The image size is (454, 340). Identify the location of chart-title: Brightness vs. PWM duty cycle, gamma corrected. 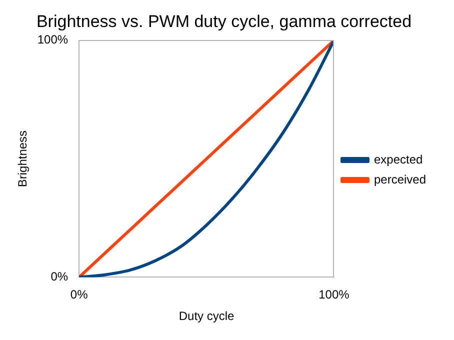
(224, 21).